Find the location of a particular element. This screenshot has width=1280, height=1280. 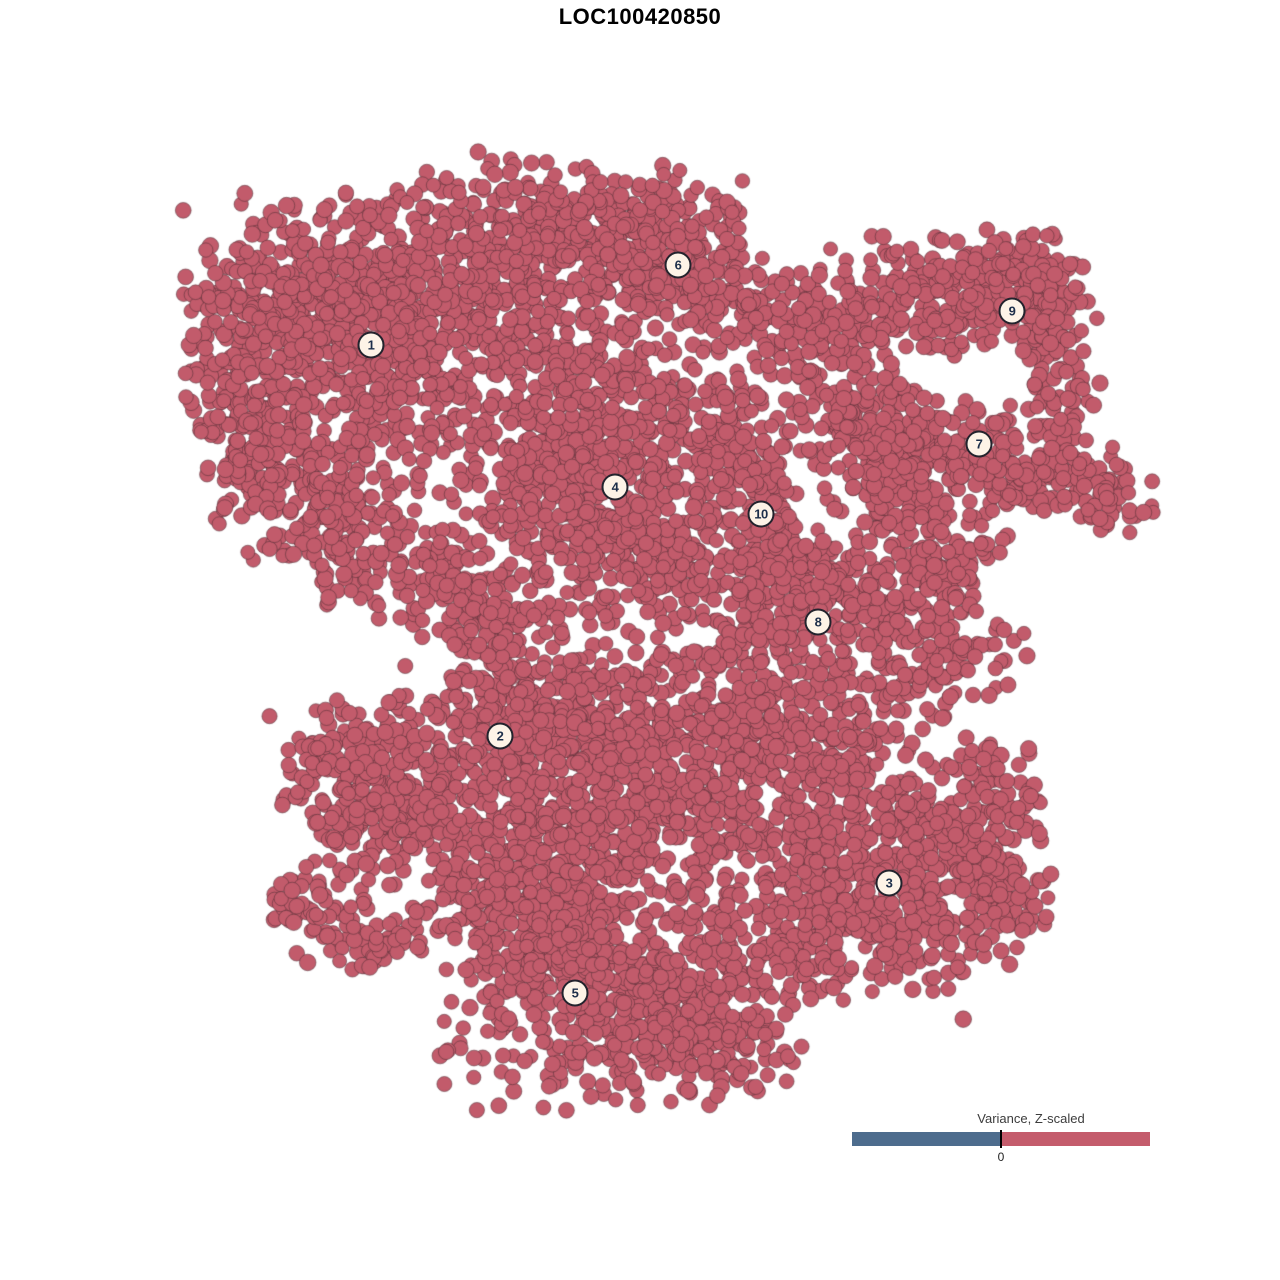

legend-zero-tick is located at coordinates (1001, 1139).